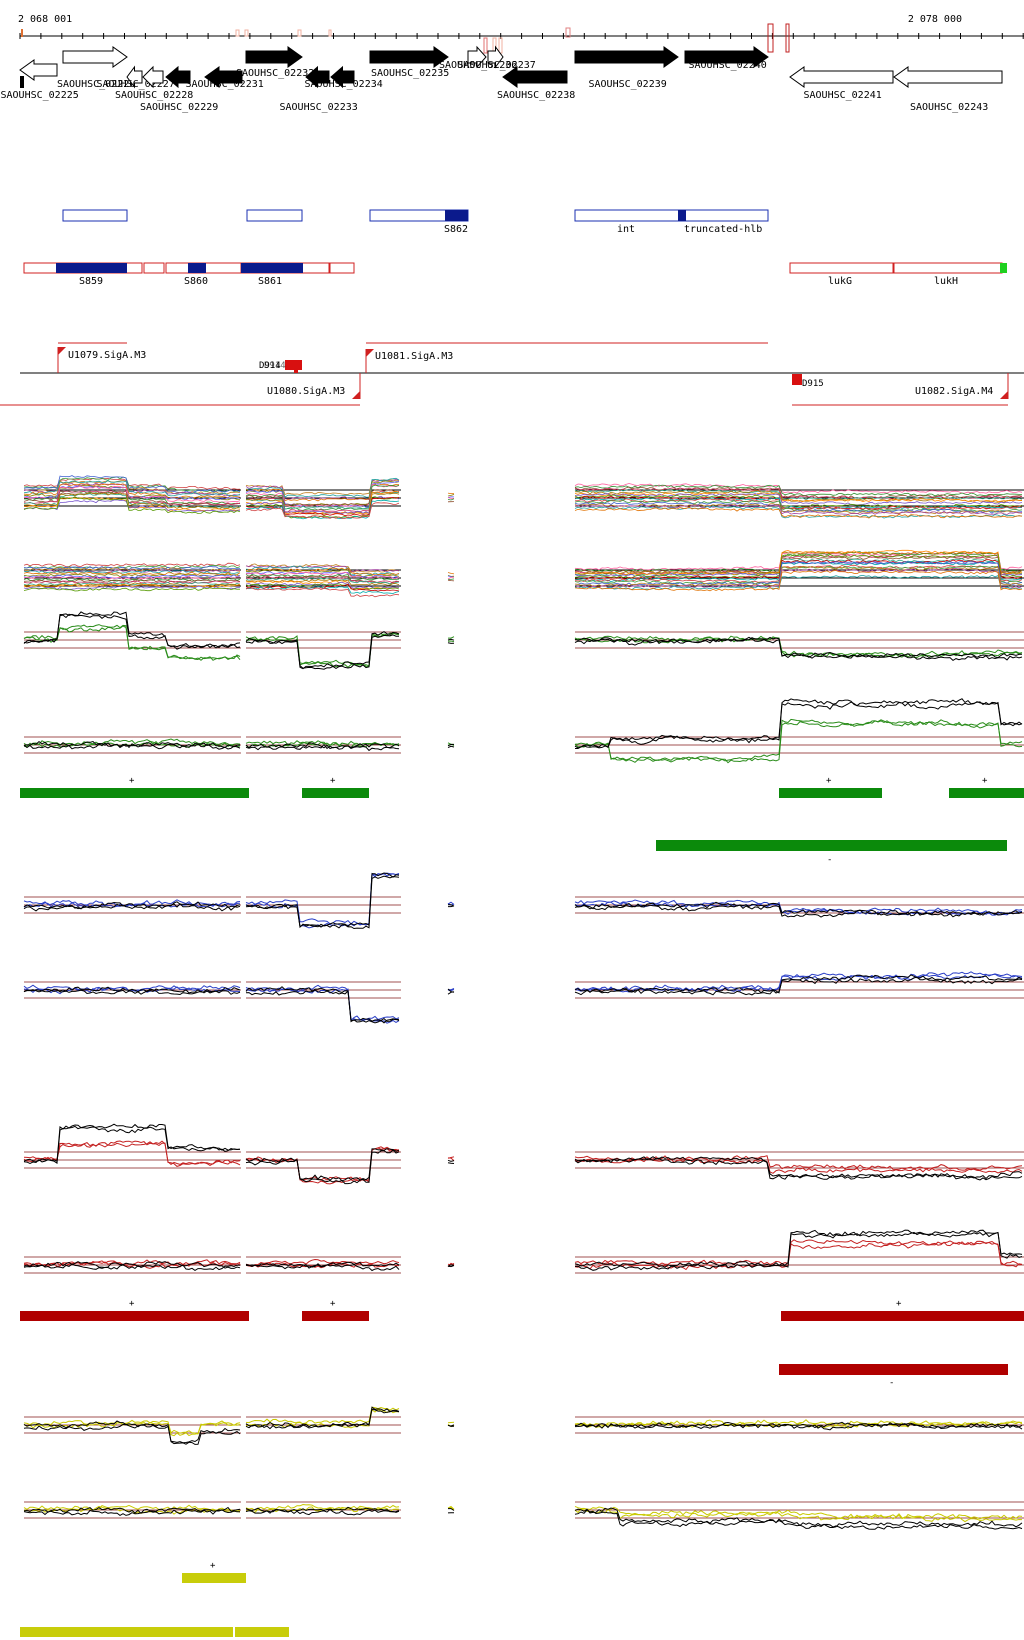  What do you see at coordinates (946, 281) in the screenshot?
I see `feature-label-lukh: lukH` at bounding box center [946, 281].